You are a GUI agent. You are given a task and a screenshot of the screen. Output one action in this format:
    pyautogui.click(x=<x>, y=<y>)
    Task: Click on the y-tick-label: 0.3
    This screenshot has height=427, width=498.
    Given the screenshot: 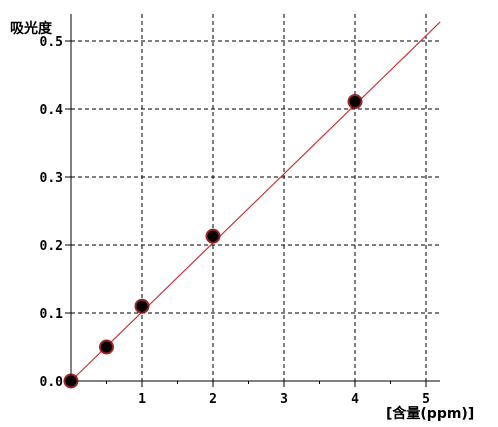 What is the action you would take?
    pyautogui.click(x=51, y=178)
    